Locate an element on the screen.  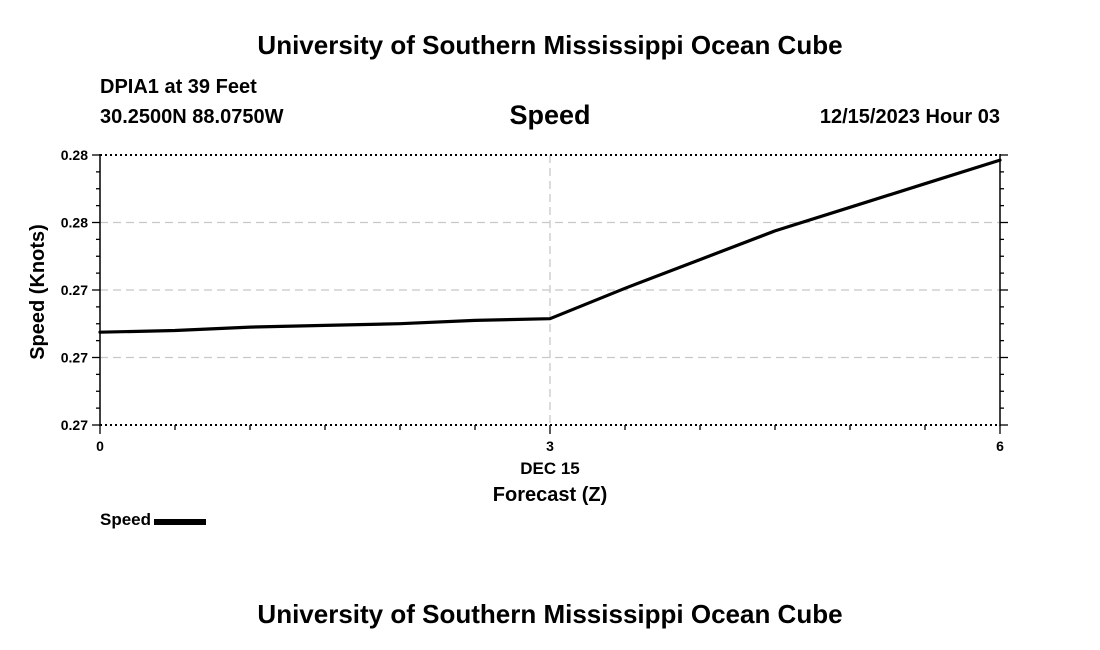
legend-line-swatch is located at coordinates (180, 521).